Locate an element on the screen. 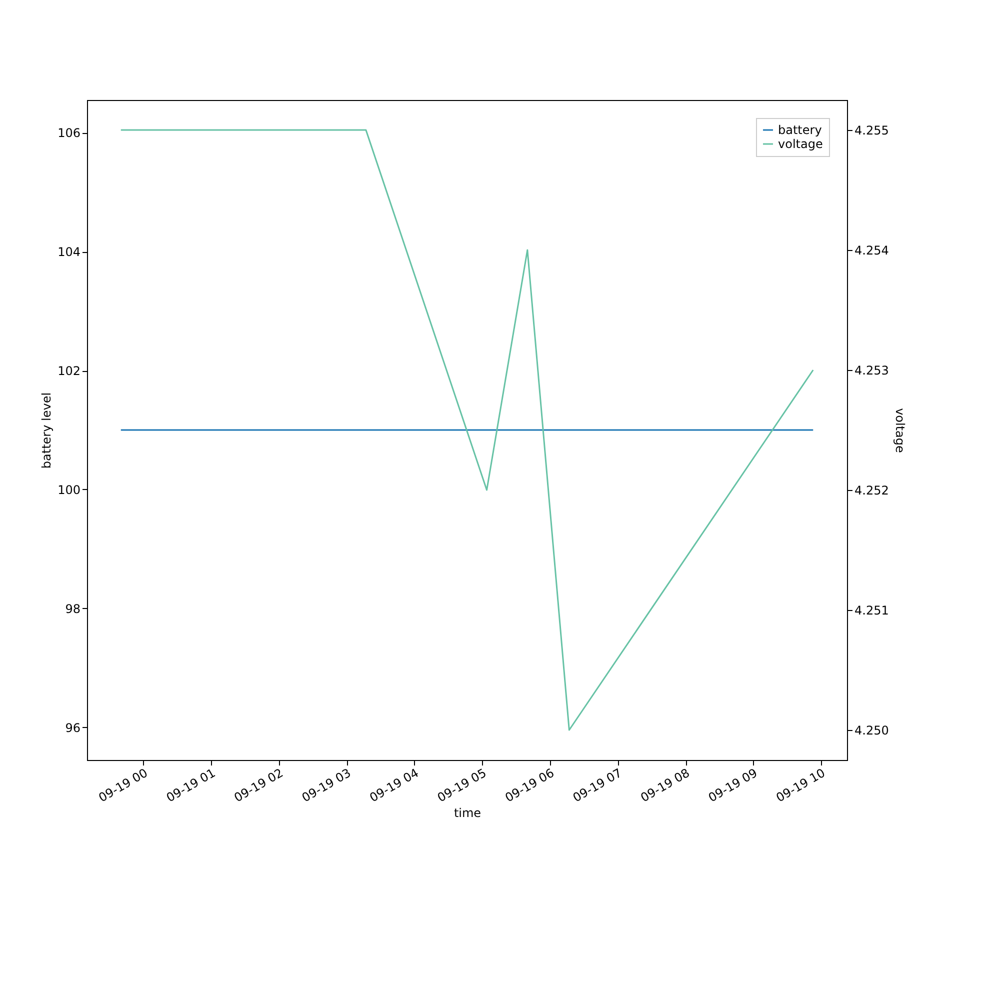 This screenshot has height=1000, width=1000. y2-tick-label: 4.254 is located at coordinates (871, 251).